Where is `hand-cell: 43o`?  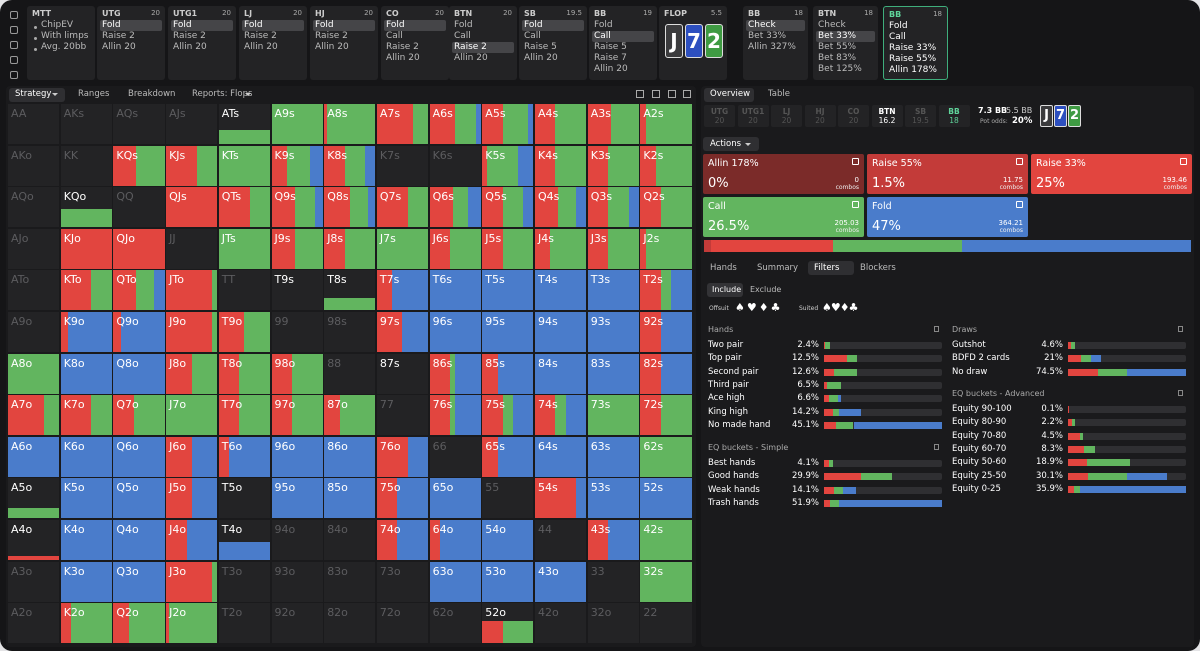 hand-cell: 43o is located at coordinates (561, 581).